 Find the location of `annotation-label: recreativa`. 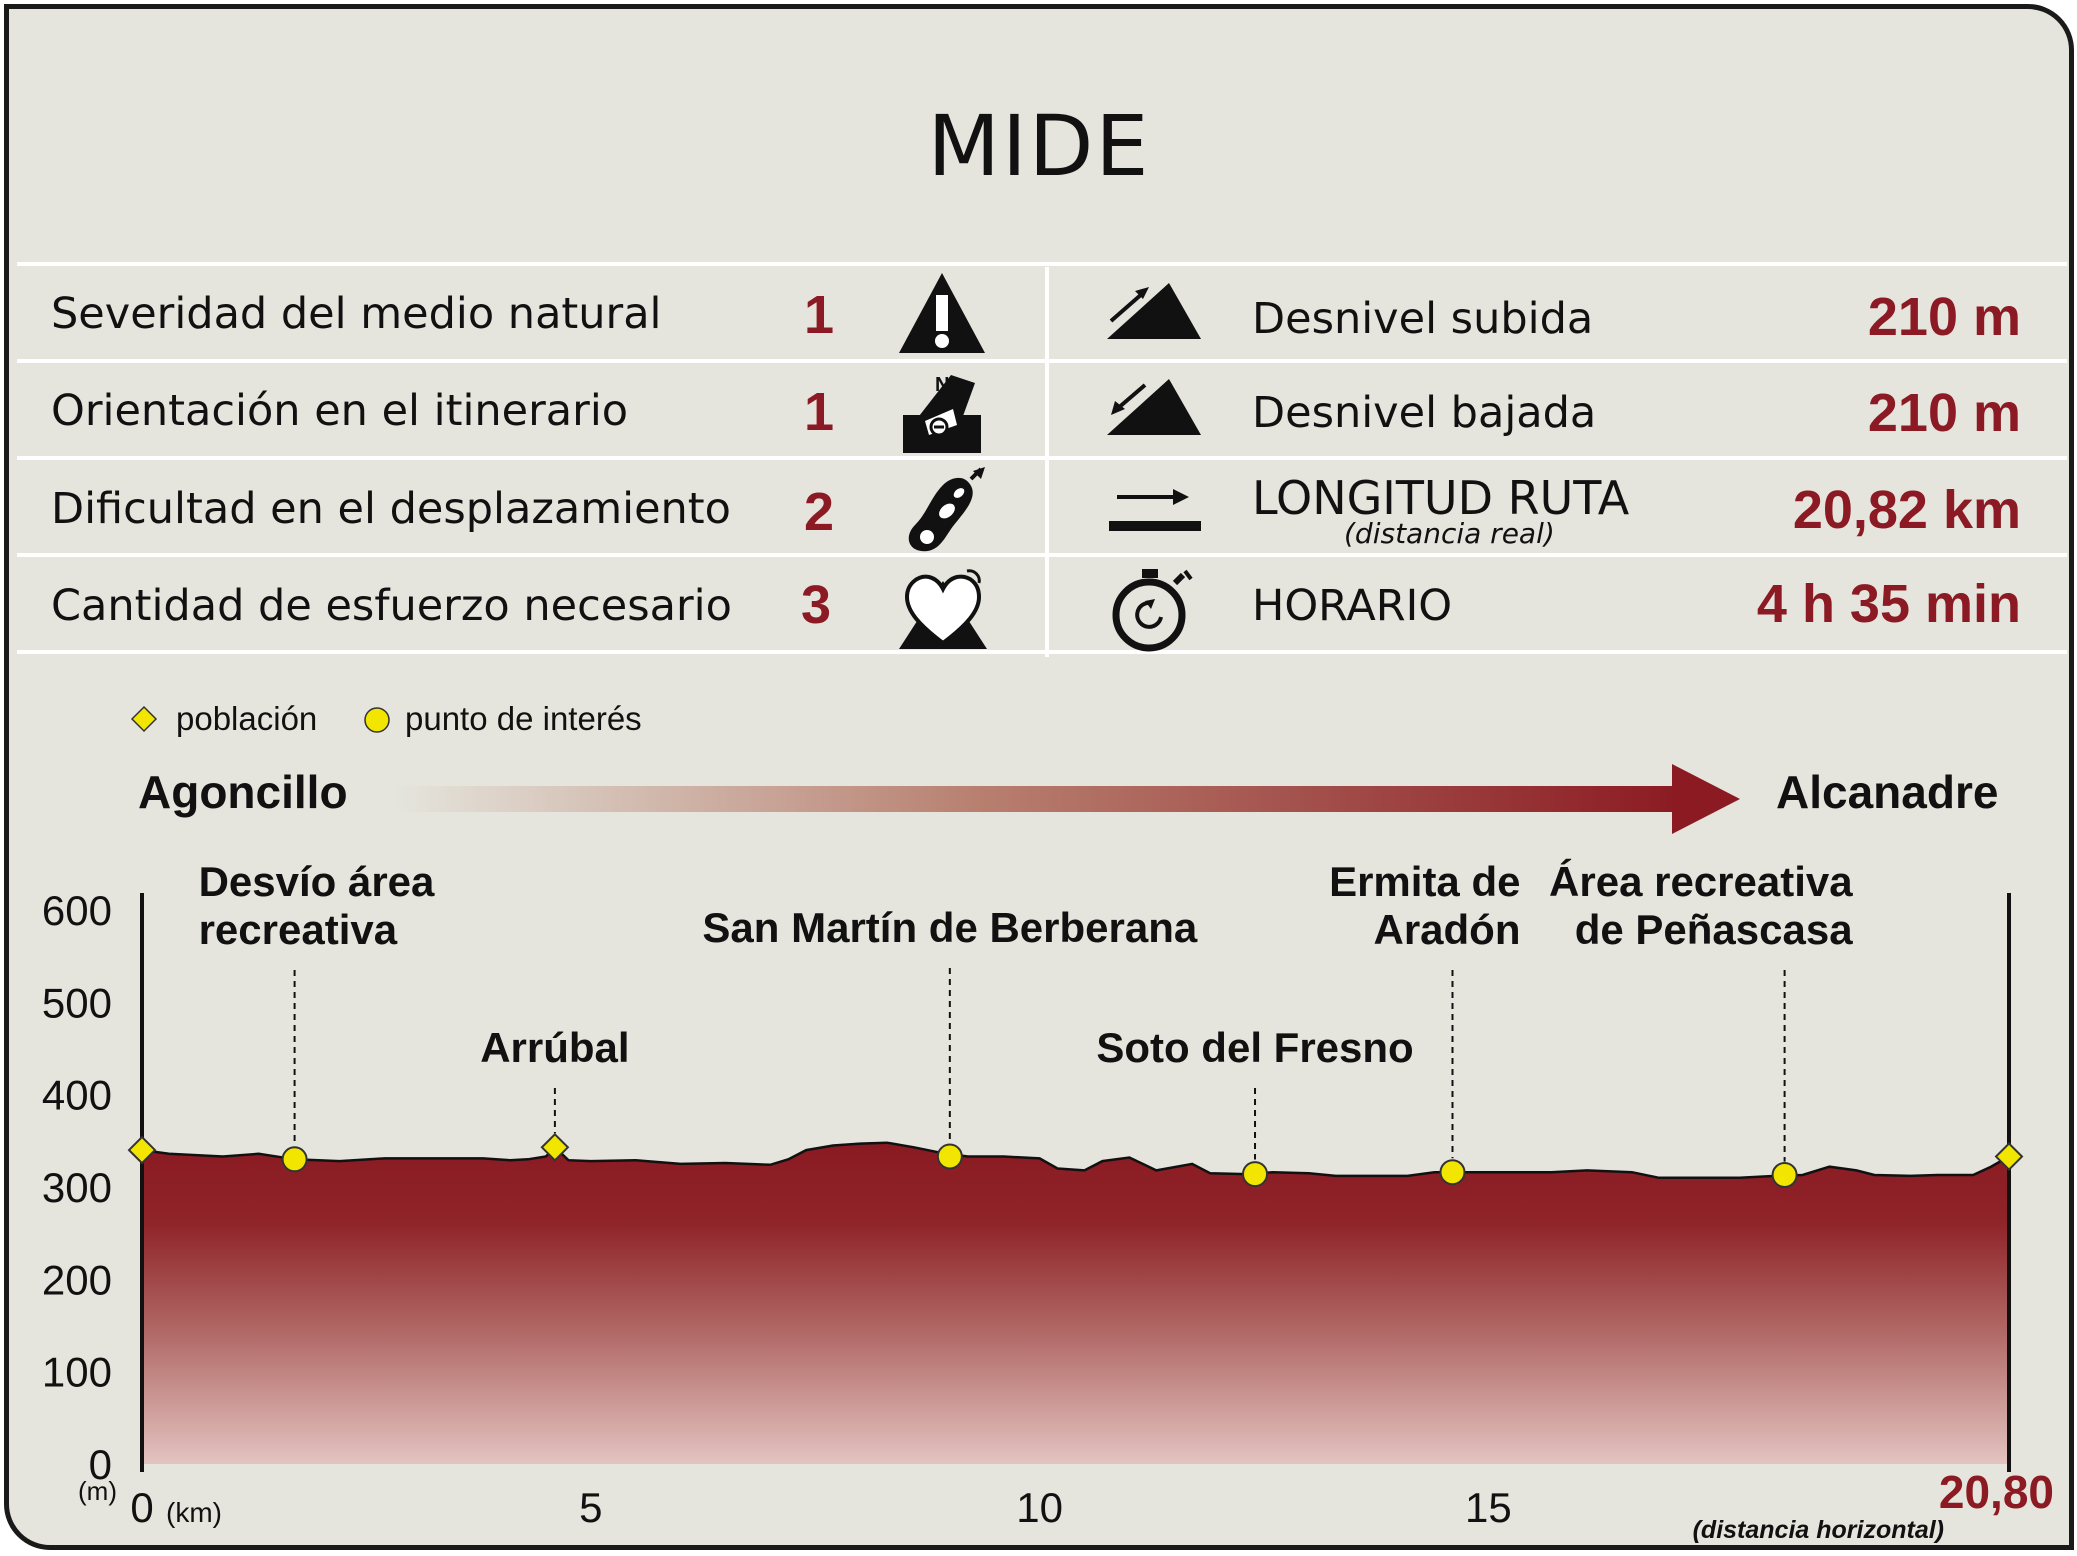

annotation-label: recreativa is located at coordinates (298, 929).